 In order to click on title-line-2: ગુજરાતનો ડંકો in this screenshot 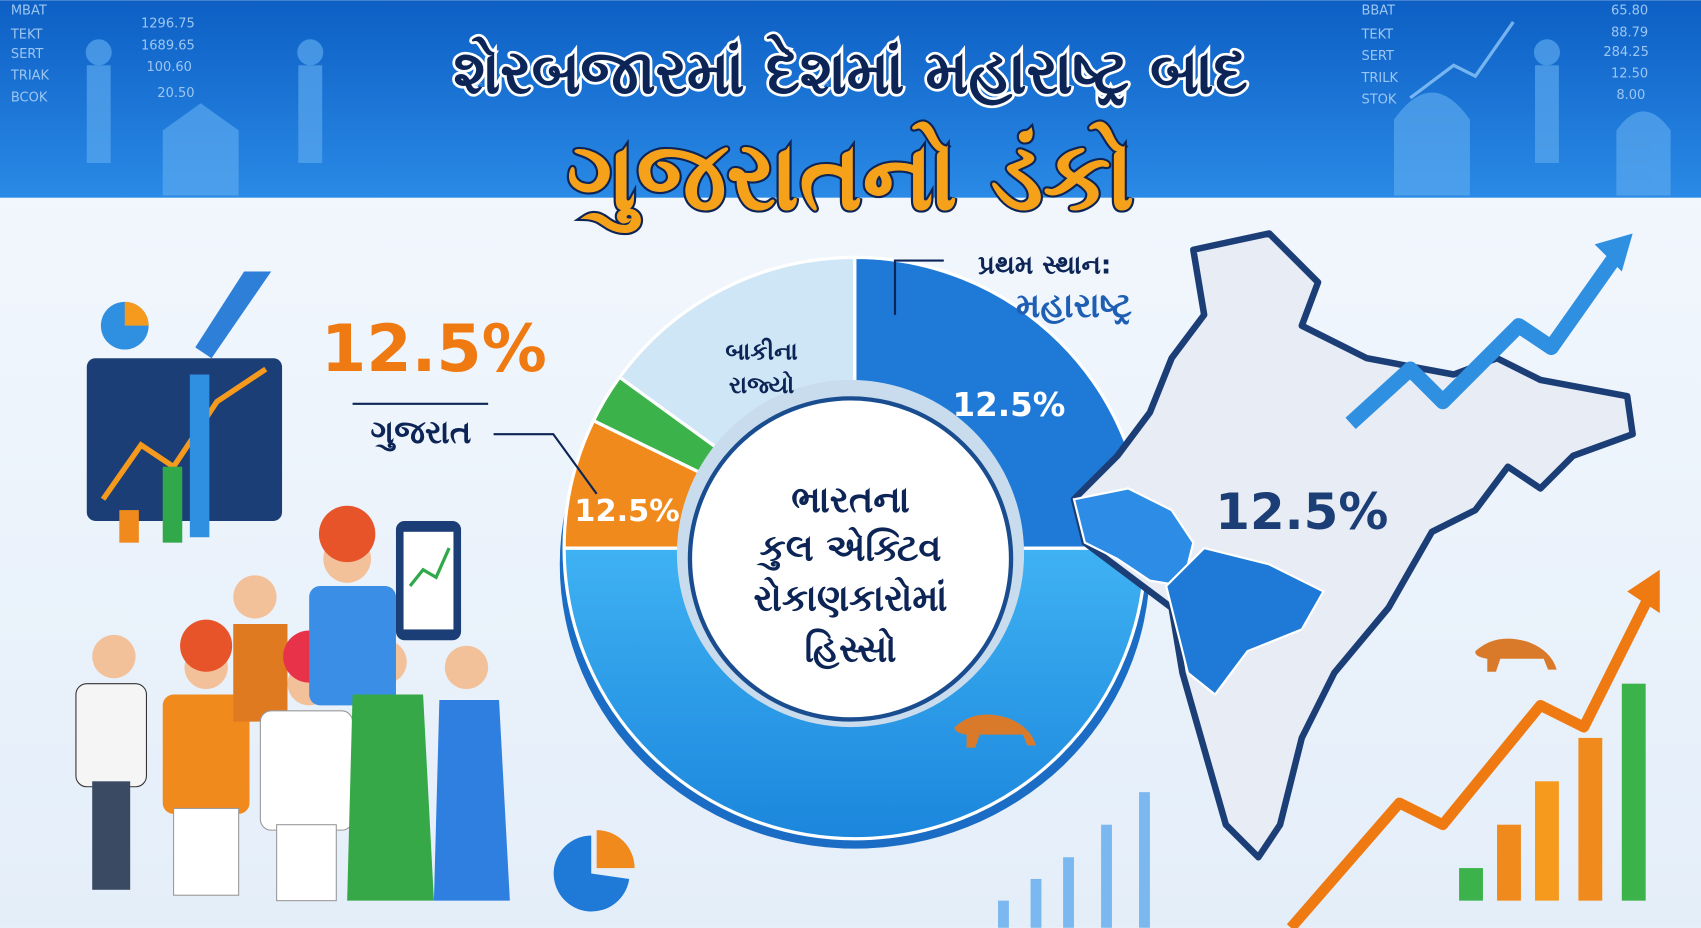, I will do `click(851, 176)`.